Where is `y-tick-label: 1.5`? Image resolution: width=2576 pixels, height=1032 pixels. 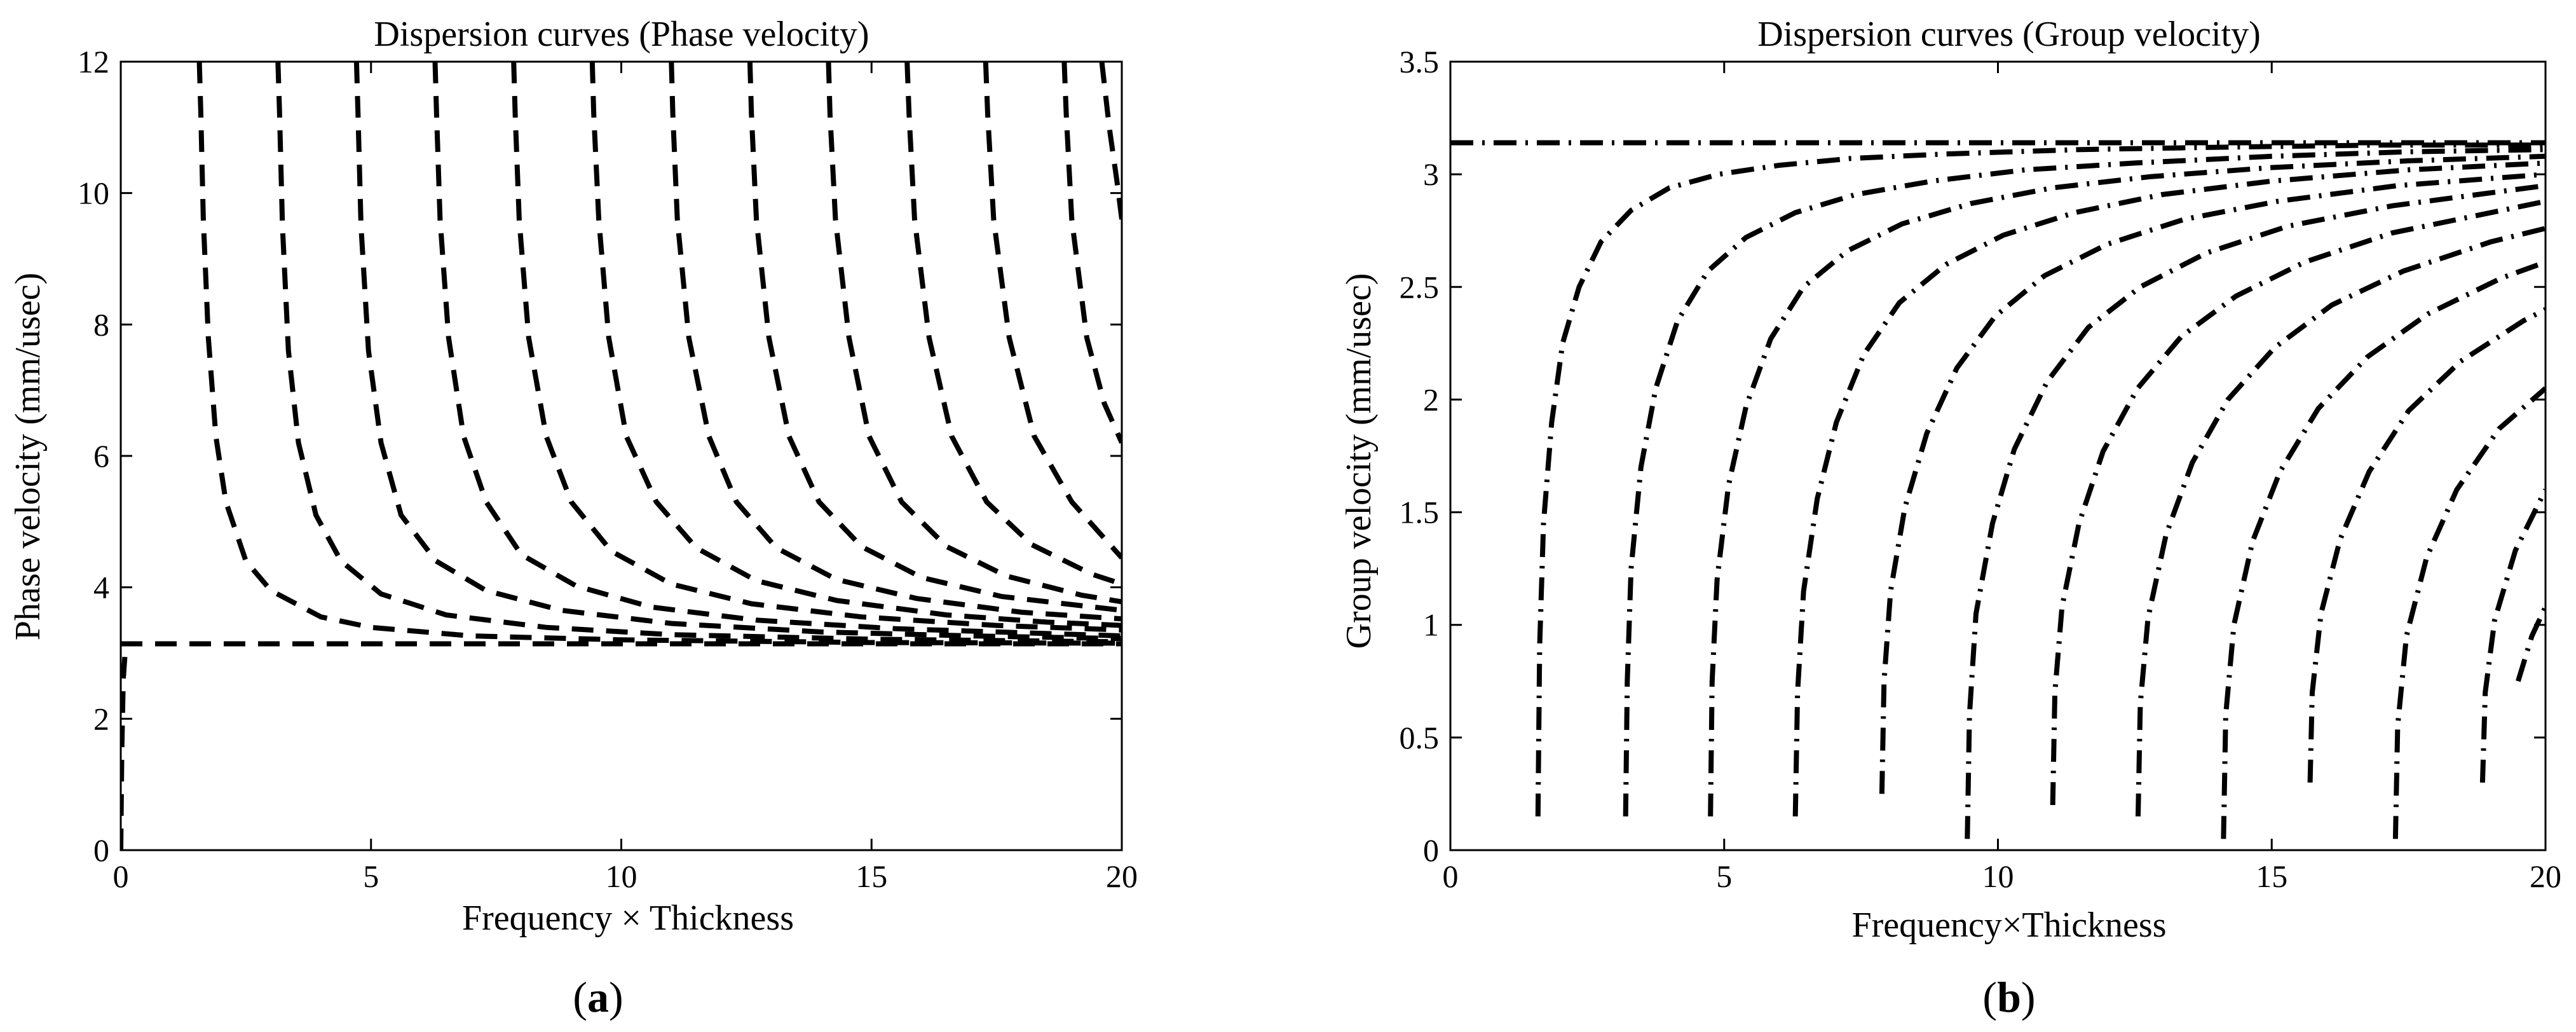 y-tick-label: 1.5 is located at coordinates (1420, 512).